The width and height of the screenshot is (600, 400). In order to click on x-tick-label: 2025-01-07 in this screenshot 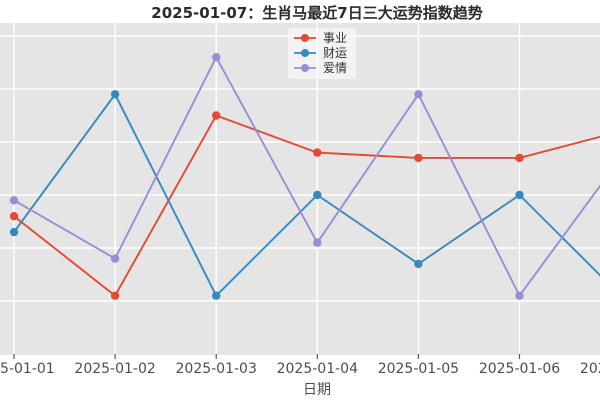, I will do `click(589, 369)`.